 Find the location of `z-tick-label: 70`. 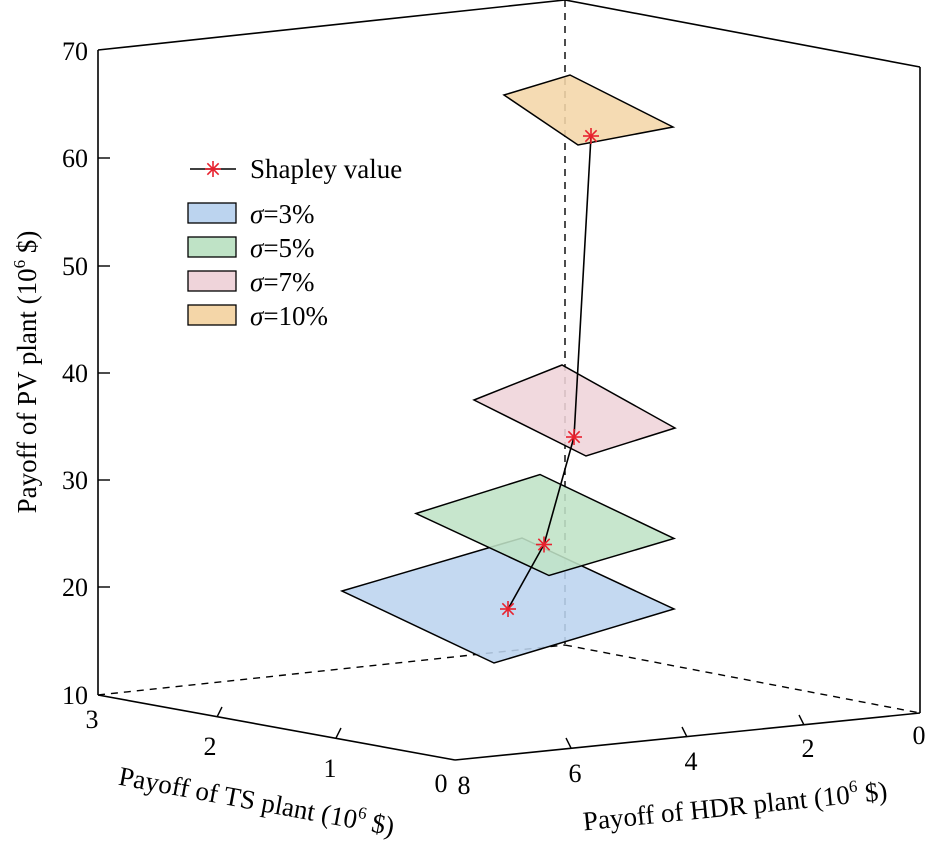

z-tick-label: 70 is located at coordinates (75, 51).